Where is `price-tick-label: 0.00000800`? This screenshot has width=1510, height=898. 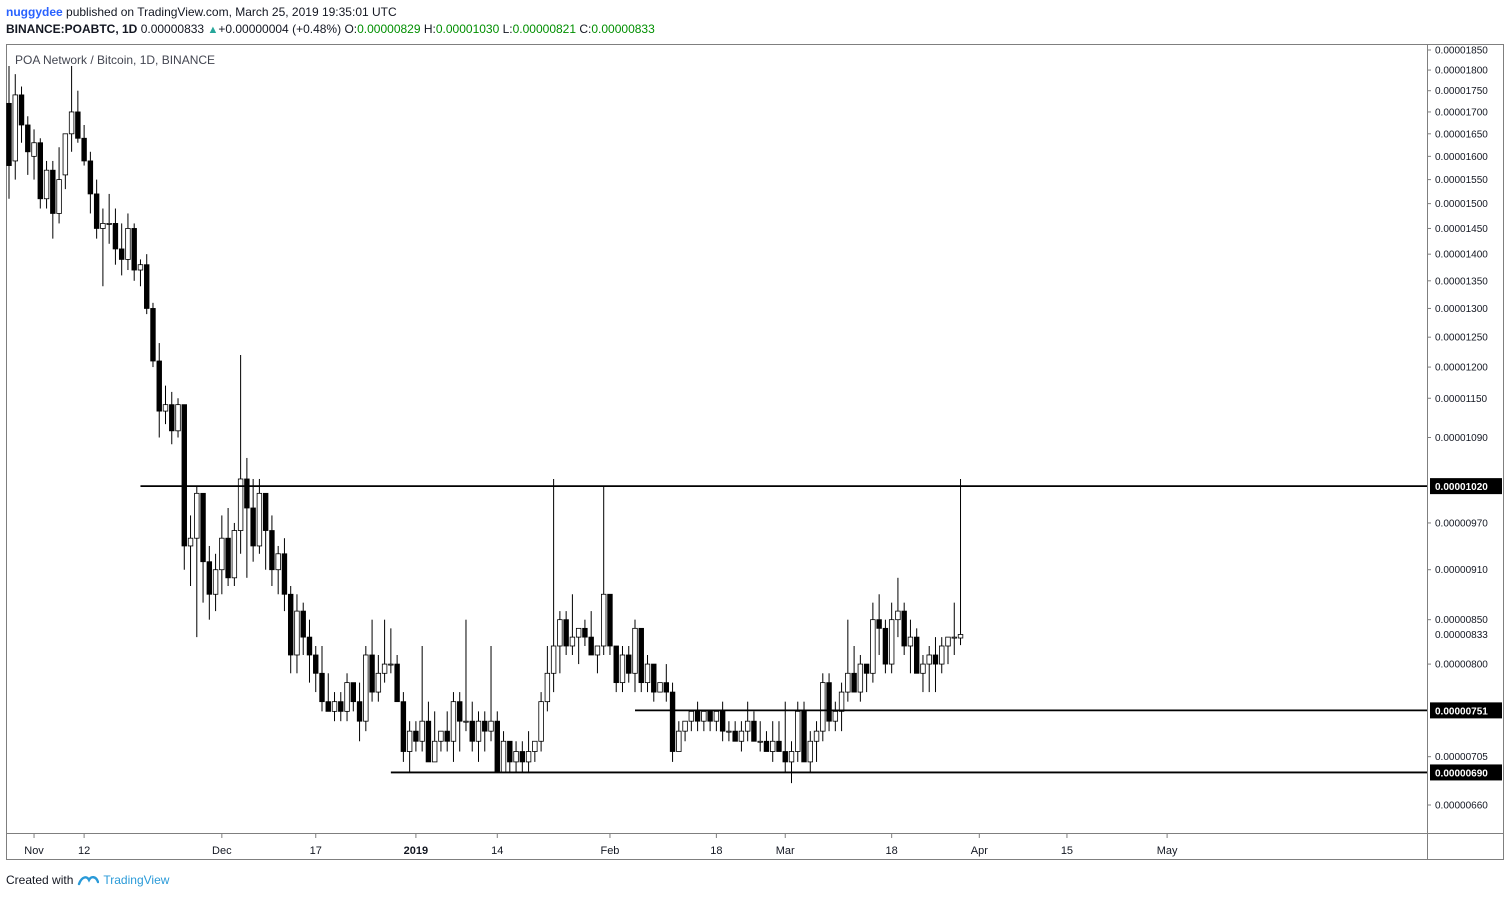 price-tick-label: 0.00000800 is located at coordinates (1461, 665).